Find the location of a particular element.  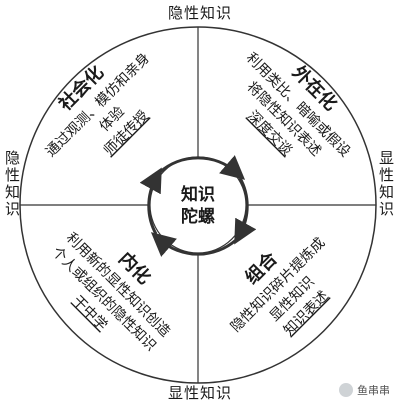

center-circle is located at coordinates (198, 205).